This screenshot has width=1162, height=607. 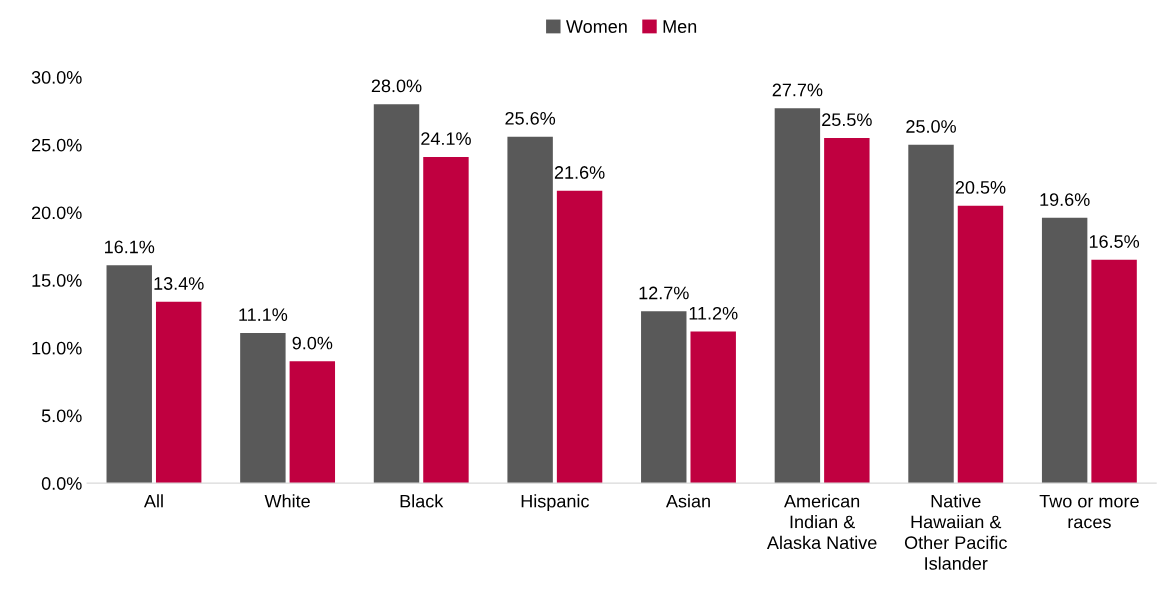 I want to click on data-label: 13.4%, so click(x=179, y=283).